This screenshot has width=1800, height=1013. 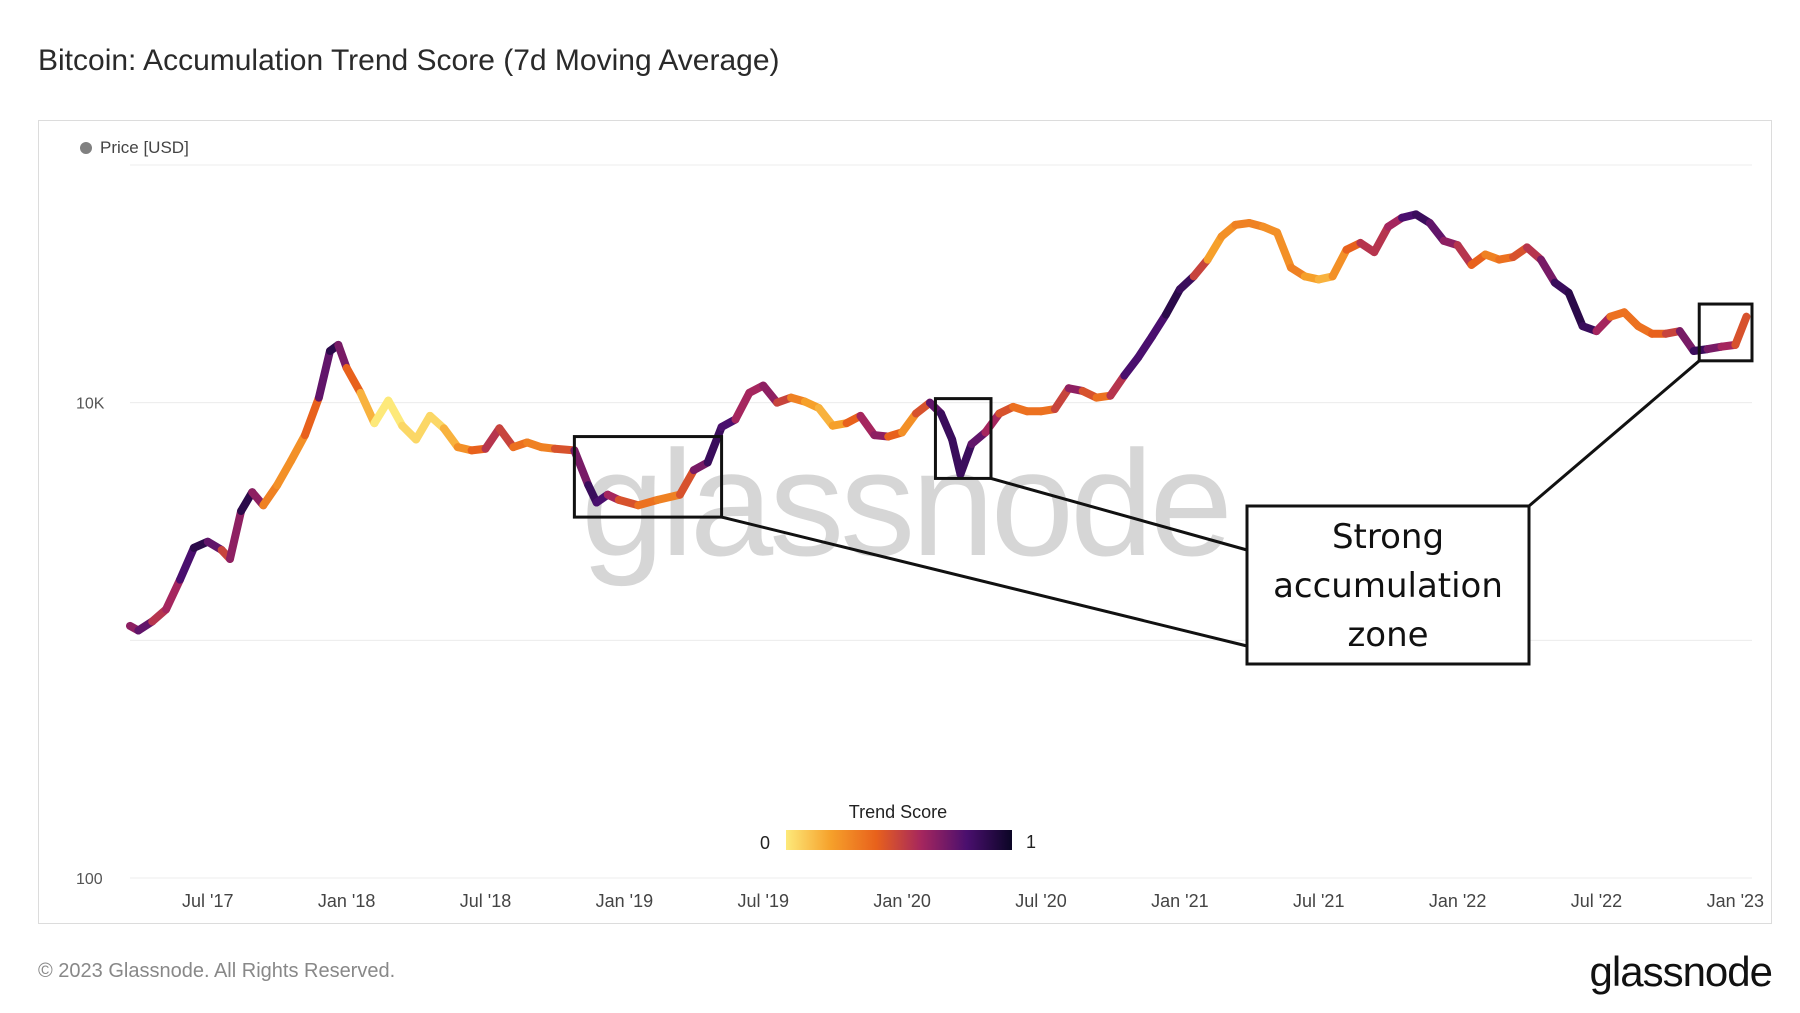 I want to click on annotation-boxes, so click(x=1163, y=410).